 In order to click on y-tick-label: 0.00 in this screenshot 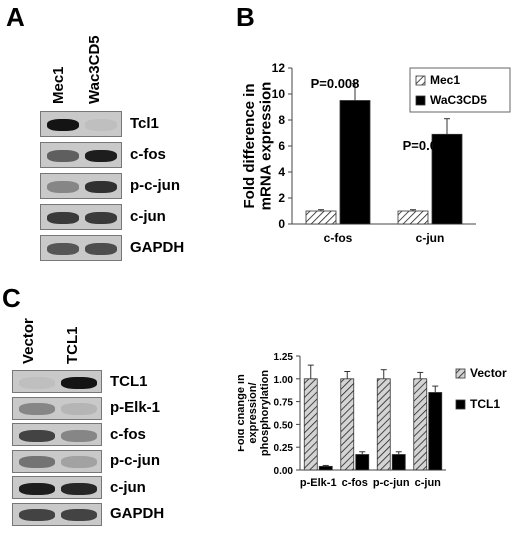, I will do `click(284, 471)`.